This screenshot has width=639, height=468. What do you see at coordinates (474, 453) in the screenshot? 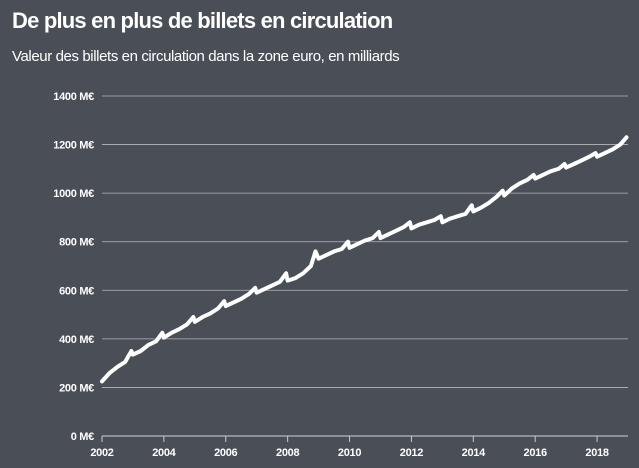
I see `x-tick-label: 2014` at bounding box center [474, 453].